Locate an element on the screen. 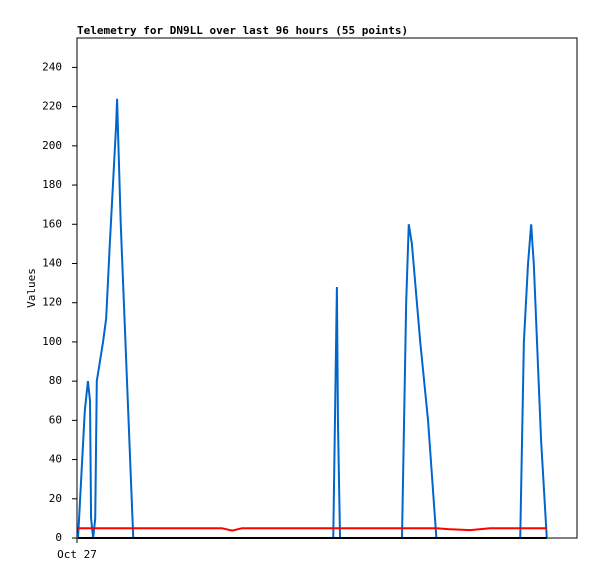 The width and height of the screenshot is (597, 579). y-tick-label: 0 is located at coordinates (58, 537).